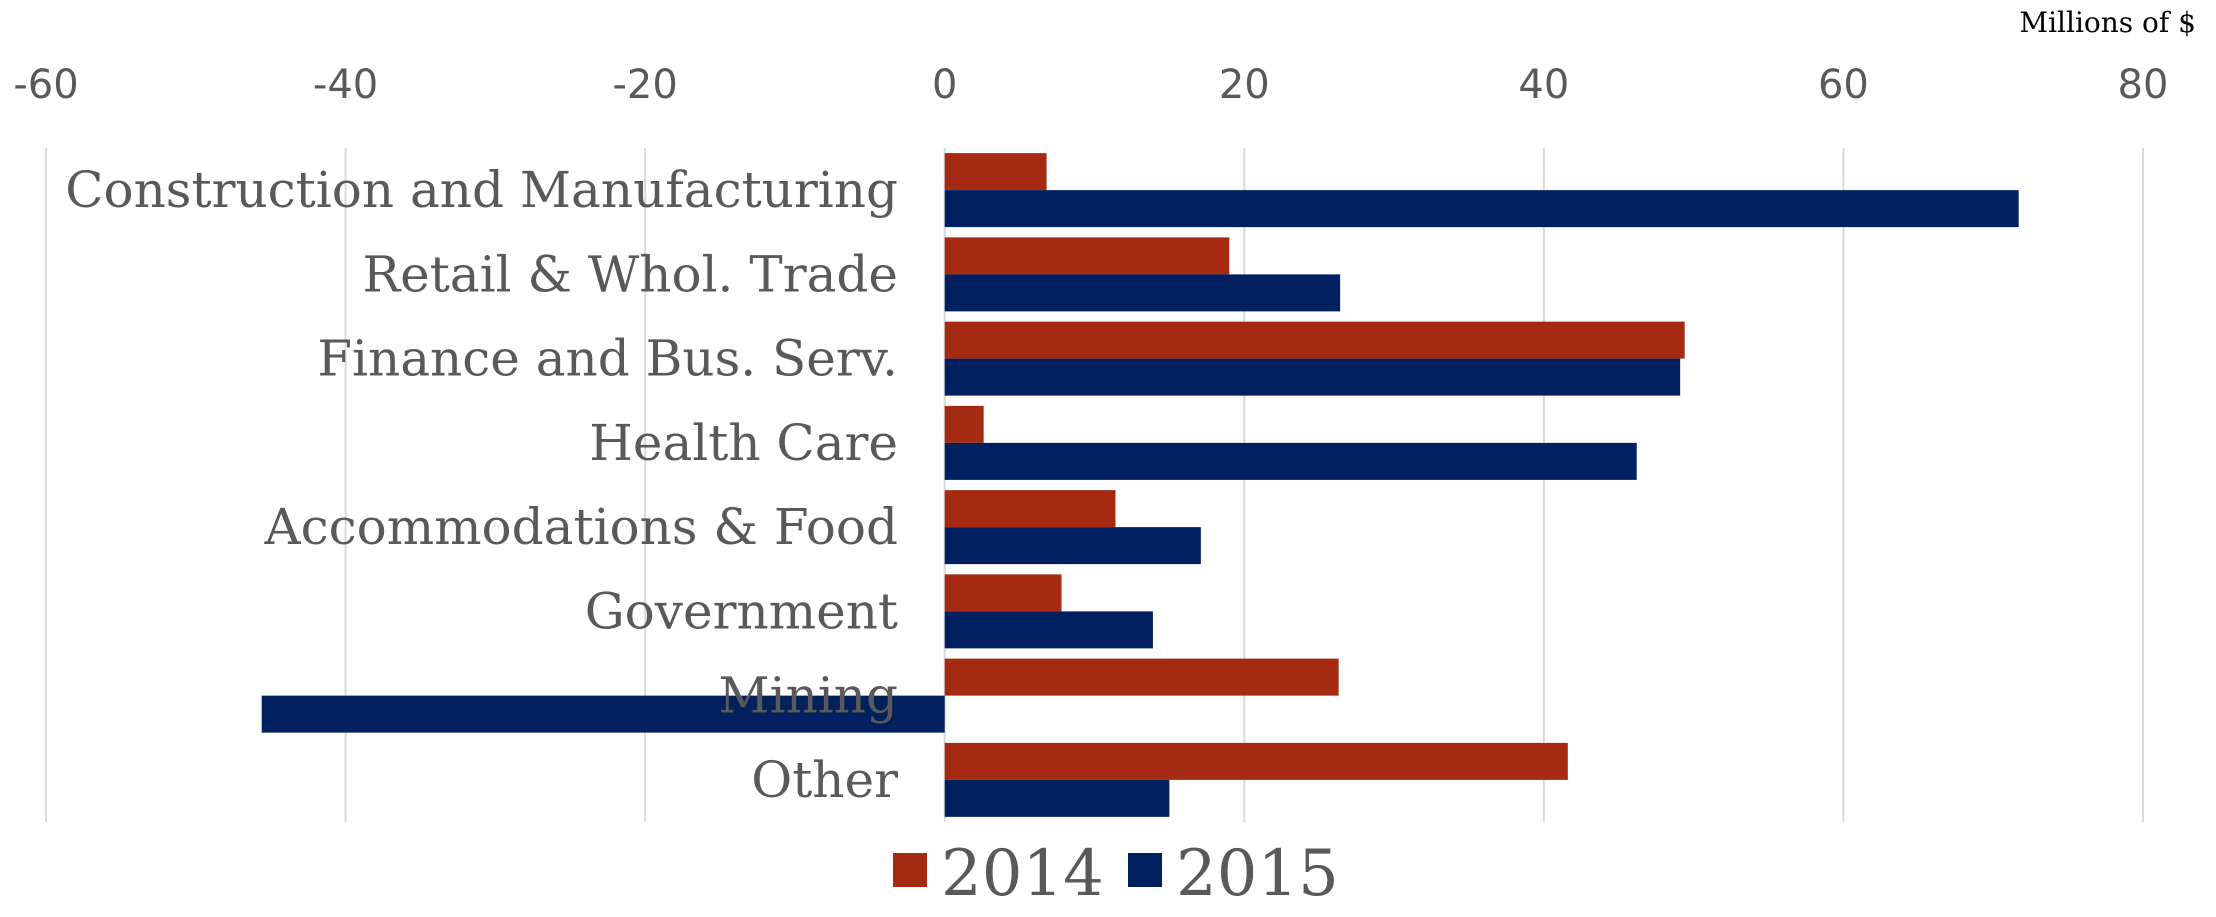 This screenshot has height=917, width=2216. I want to click on category-label: Finance and Bus. Serv., so click(607, 359).